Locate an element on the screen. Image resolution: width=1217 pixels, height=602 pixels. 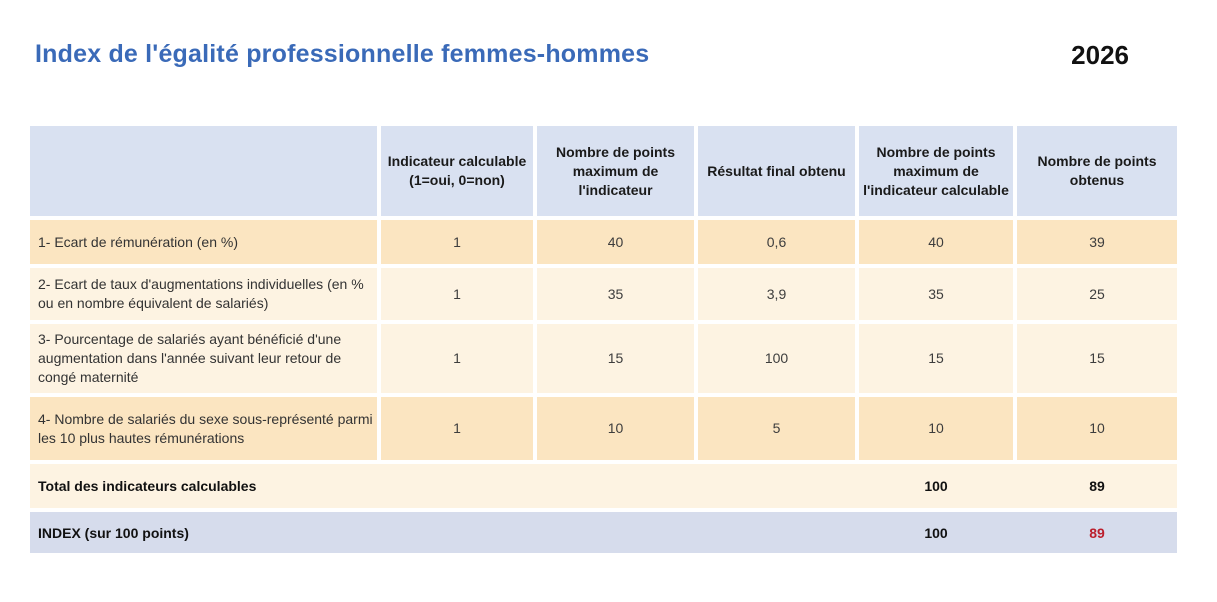
row-1-points-max: 40 is located at coordinates (615, 242).